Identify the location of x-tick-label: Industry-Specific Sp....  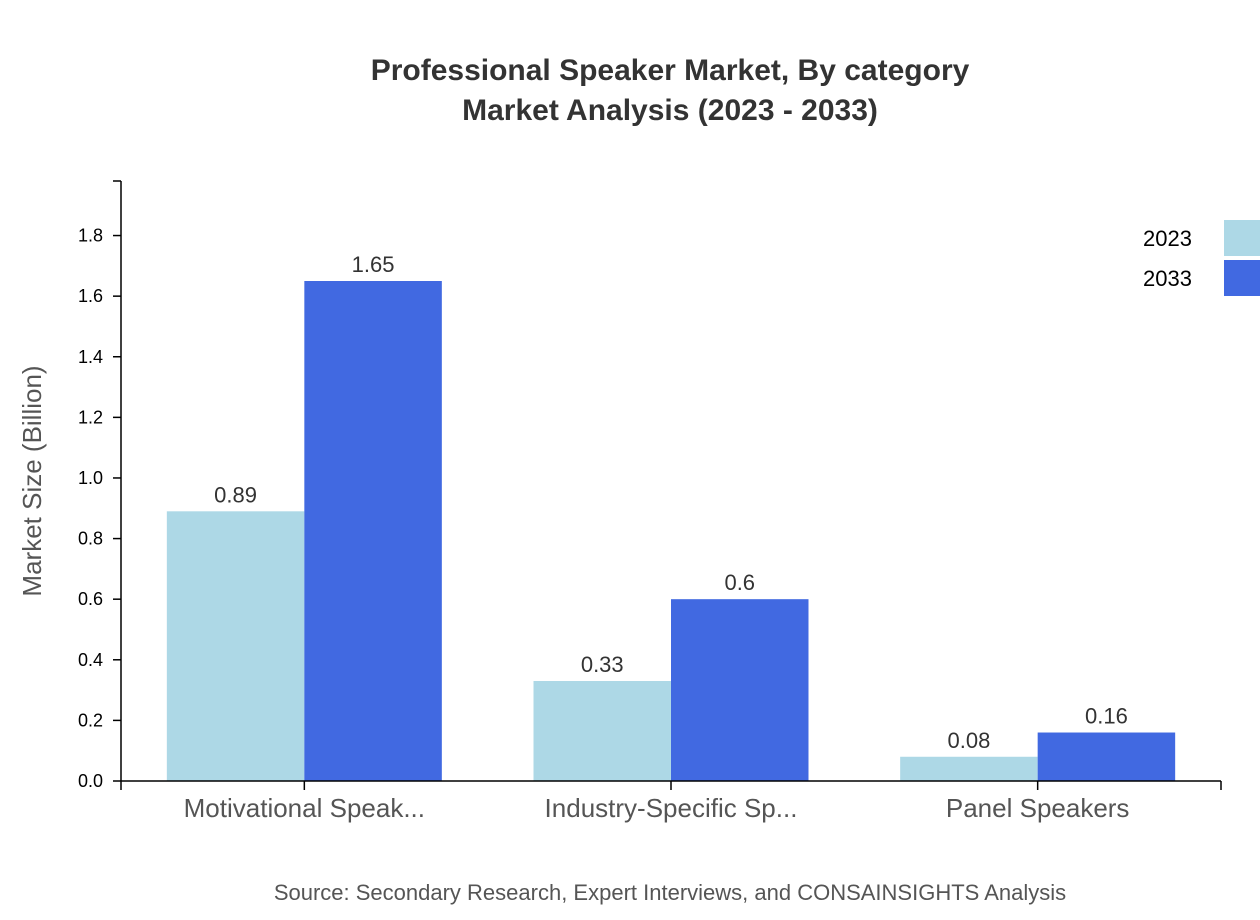
(671, 808).